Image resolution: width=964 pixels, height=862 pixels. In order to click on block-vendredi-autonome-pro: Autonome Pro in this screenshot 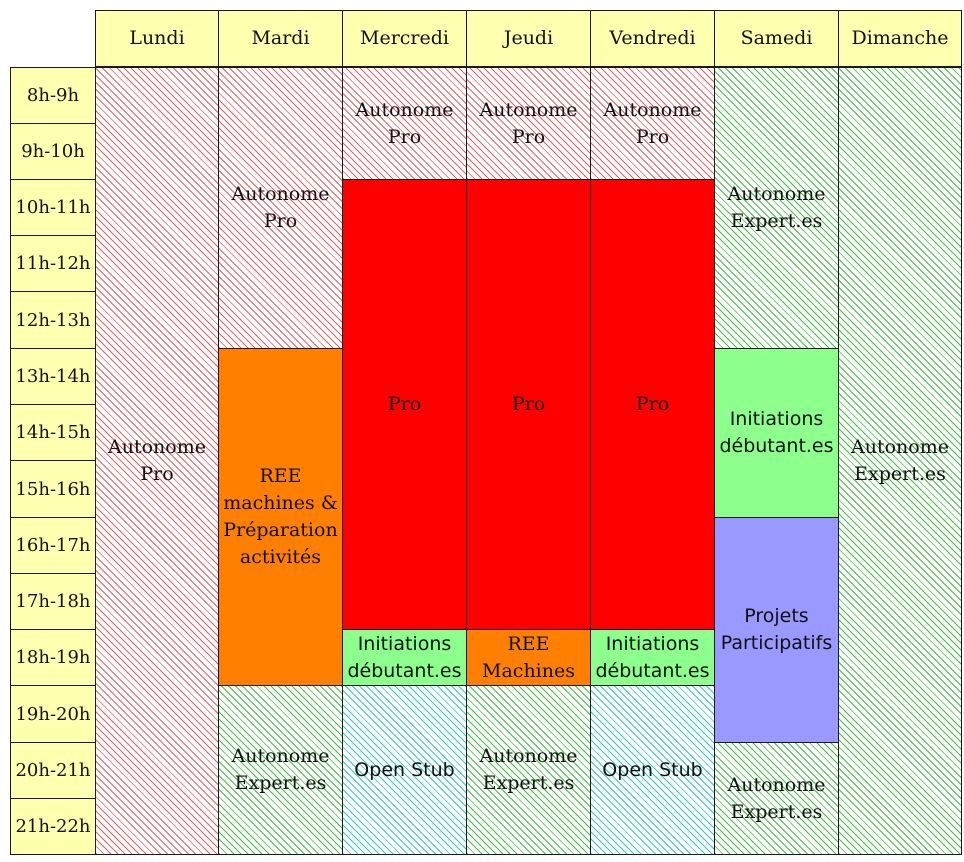, I will do `click(652, 123)`.